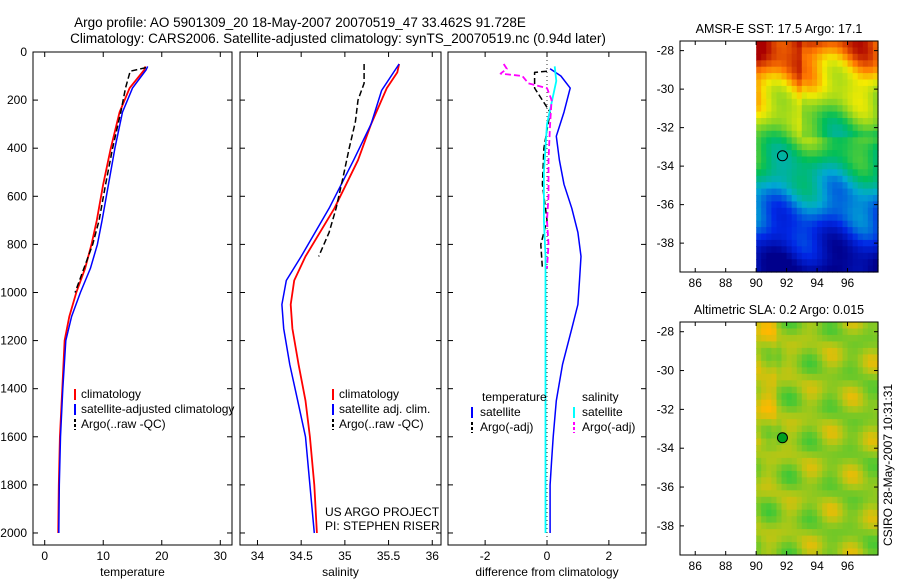 The width and height of the screenshot is (900, 580). Describe the element at coordinates (23, 52) in the screenshot. I see `y-tick-label: 0` at that location.